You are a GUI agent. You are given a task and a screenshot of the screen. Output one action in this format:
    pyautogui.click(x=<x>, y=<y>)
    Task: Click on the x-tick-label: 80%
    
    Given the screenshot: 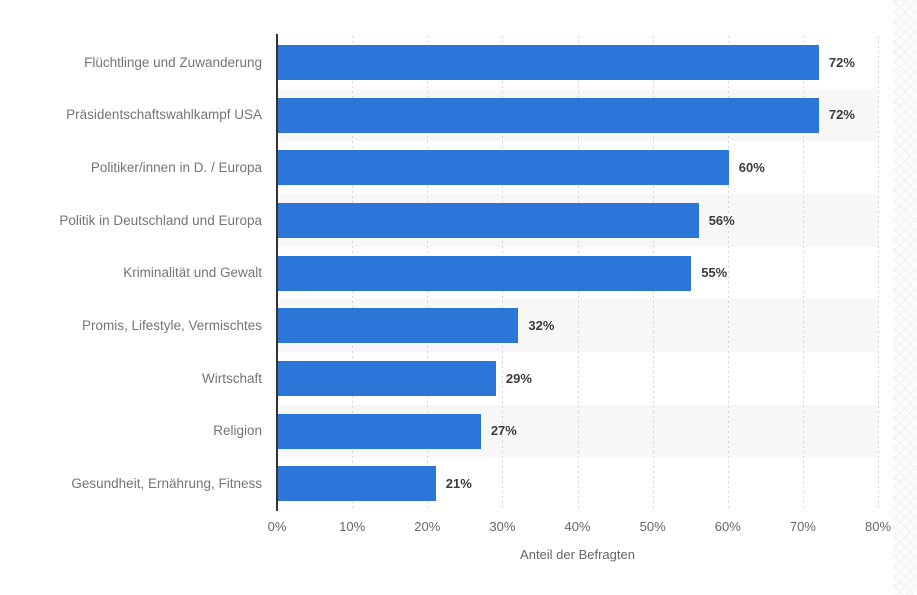 What is the action you would take?
    pyautogui.click(x=878, y=526)
    